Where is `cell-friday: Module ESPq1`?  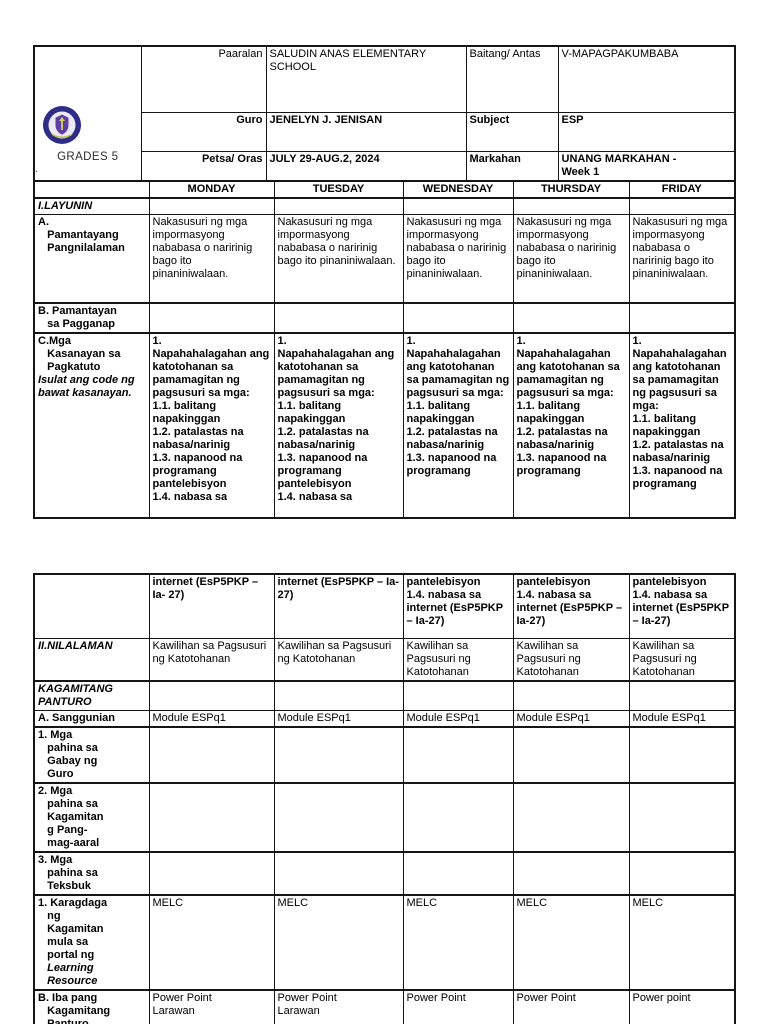
cell-friday: Module ESPq1 is located at coordinates (682, 719).